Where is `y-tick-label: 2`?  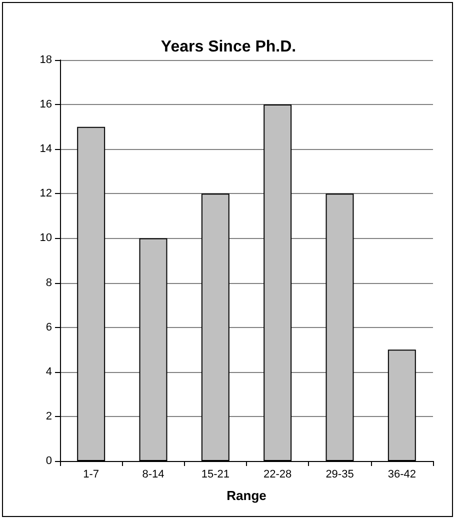 y-tick-label: 2 is located at coordinates (49, 416).